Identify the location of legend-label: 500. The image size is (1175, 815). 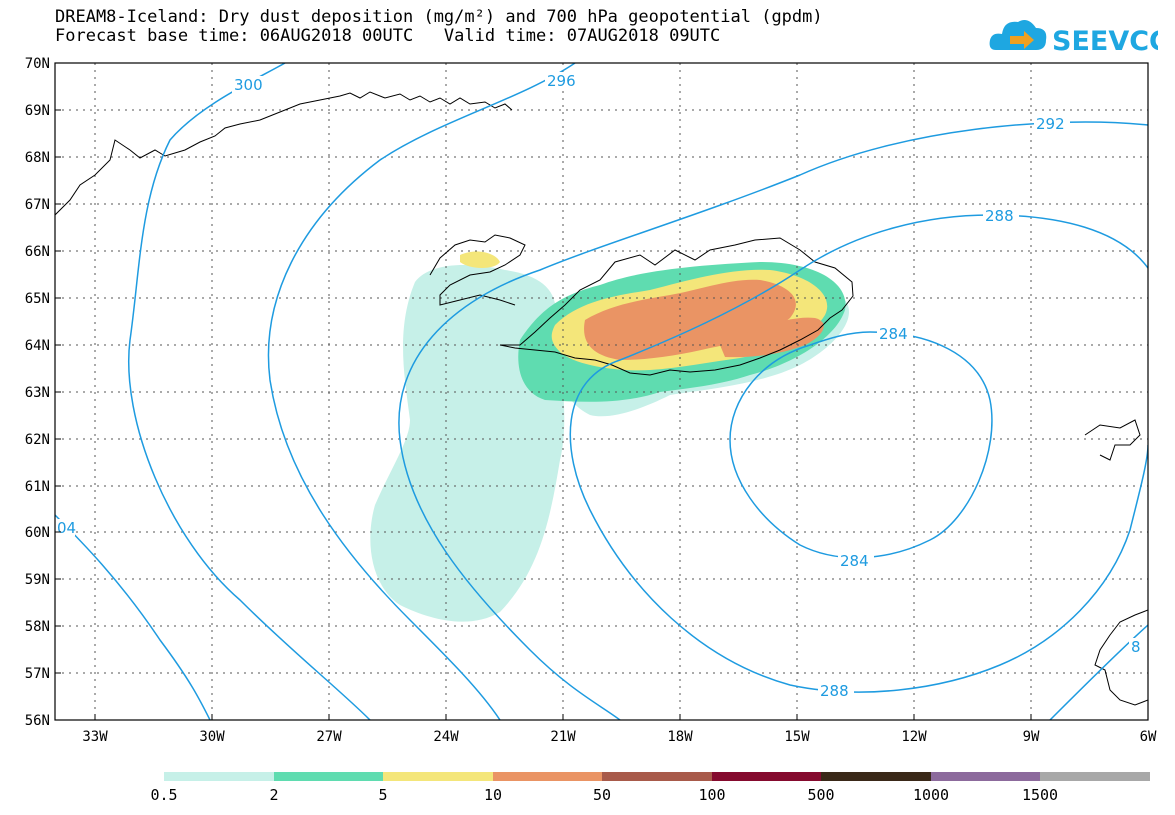
(821, 795).